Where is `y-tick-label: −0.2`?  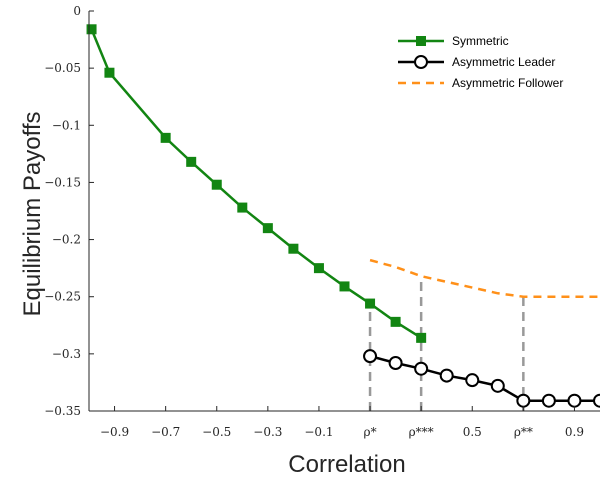
y-tick-label: −0.2 is located at coordinates (66, 240).